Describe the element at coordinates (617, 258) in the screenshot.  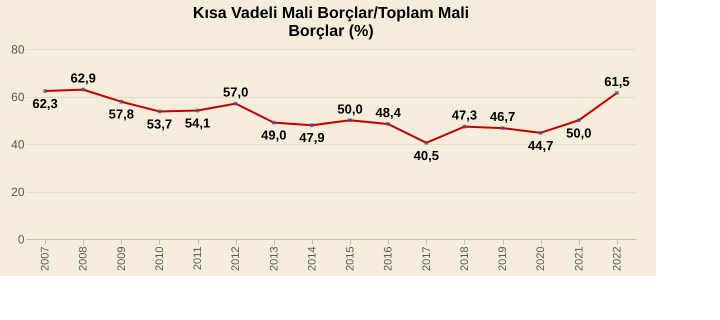
I see `x-tick-label: 2022` at that location.